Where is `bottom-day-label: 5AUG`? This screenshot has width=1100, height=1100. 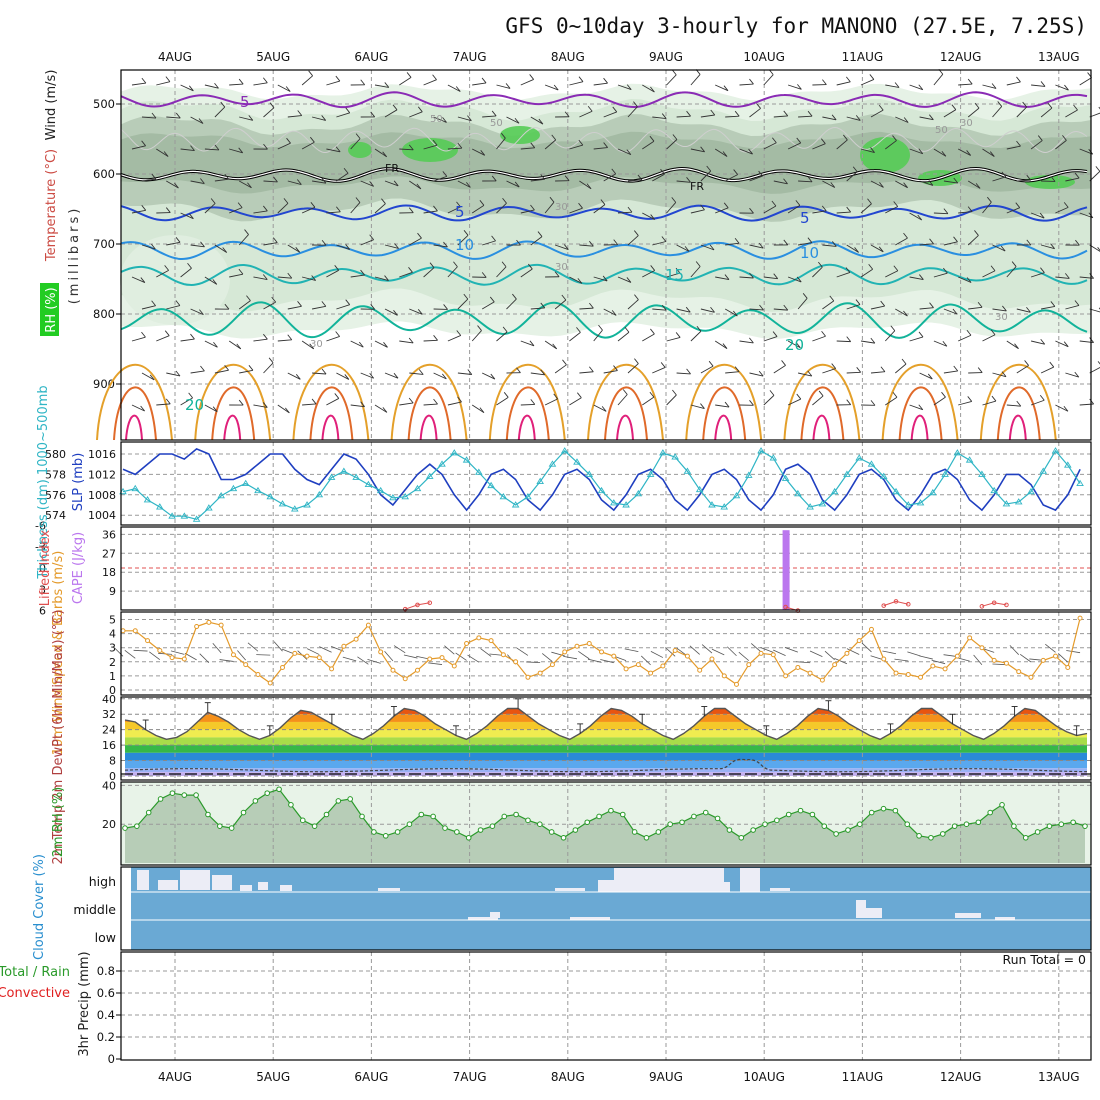
bottom-day-label: 5AUG is located at coordinates (273, 1077).